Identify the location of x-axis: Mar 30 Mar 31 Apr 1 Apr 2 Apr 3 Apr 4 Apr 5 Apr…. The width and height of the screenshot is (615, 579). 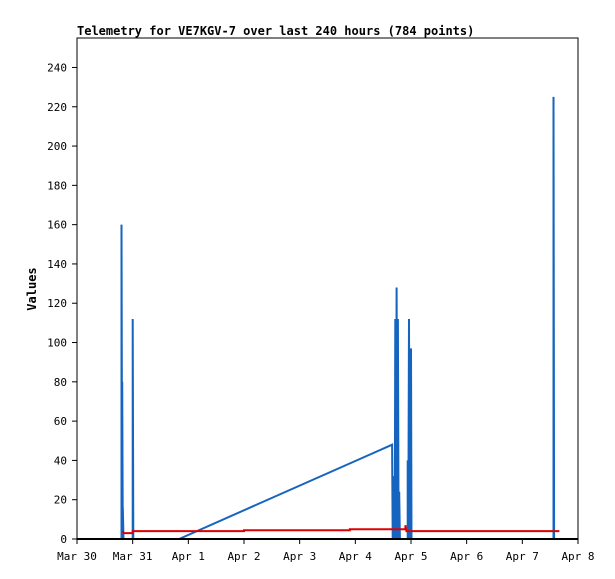
(326, 551).